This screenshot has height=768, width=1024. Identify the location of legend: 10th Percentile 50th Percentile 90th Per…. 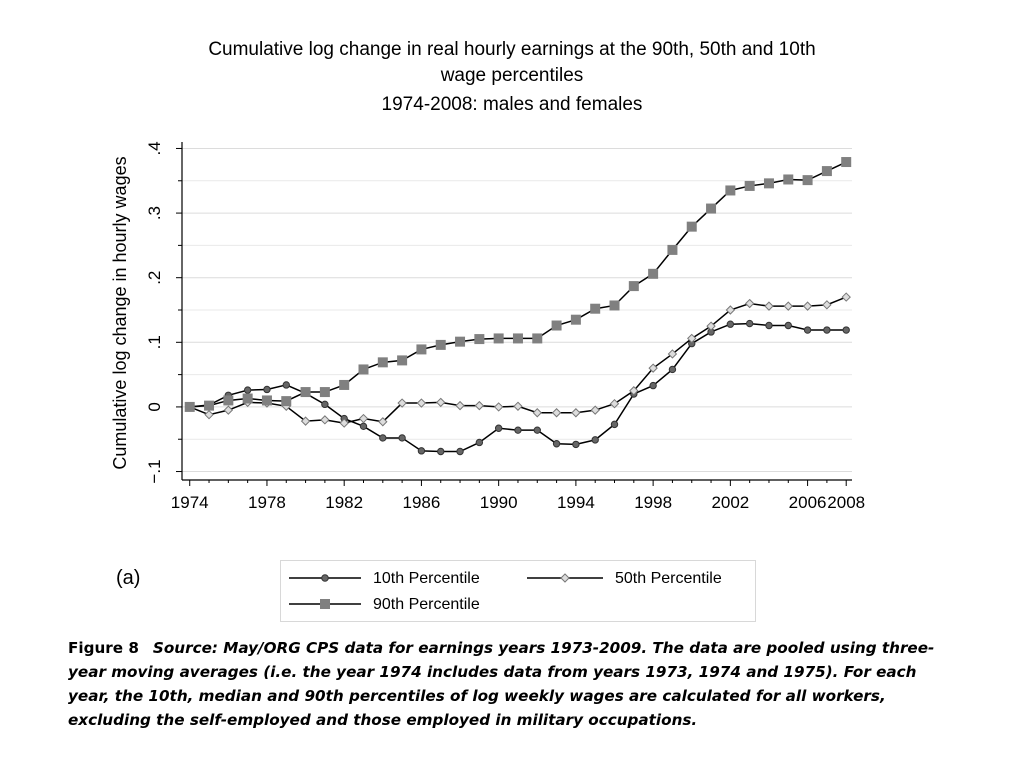
(518, 591).